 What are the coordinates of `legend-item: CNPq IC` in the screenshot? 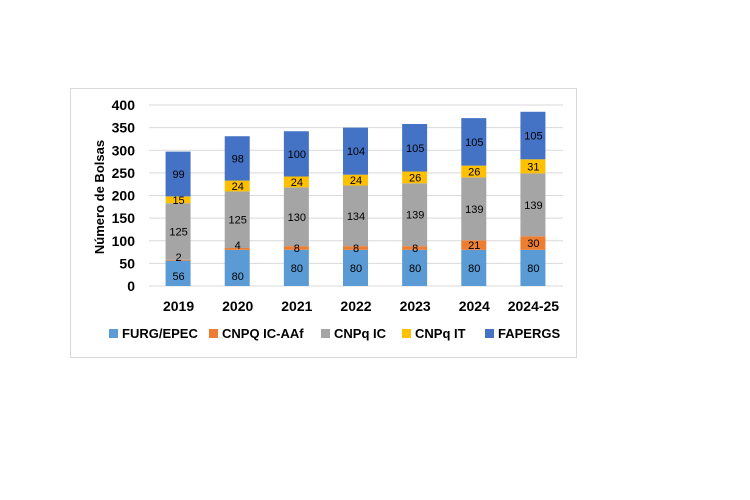 It's located at (354, 333).